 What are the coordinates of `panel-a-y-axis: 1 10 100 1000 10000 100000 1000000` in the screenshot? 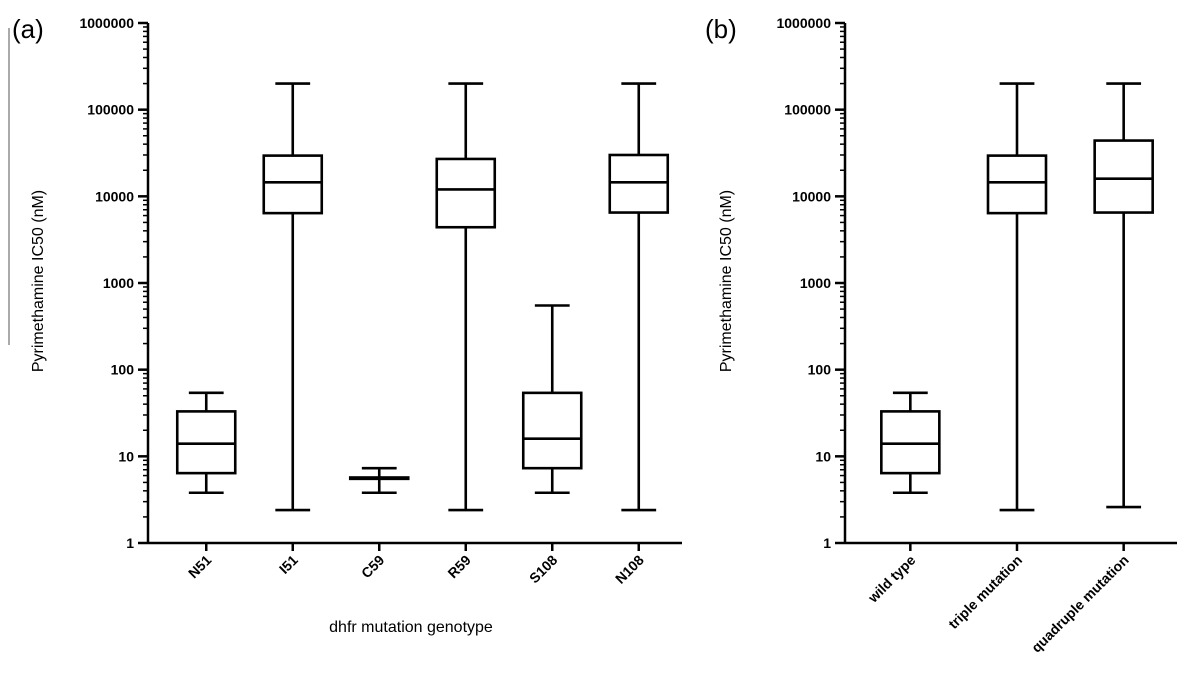 It's located at (114, 283).